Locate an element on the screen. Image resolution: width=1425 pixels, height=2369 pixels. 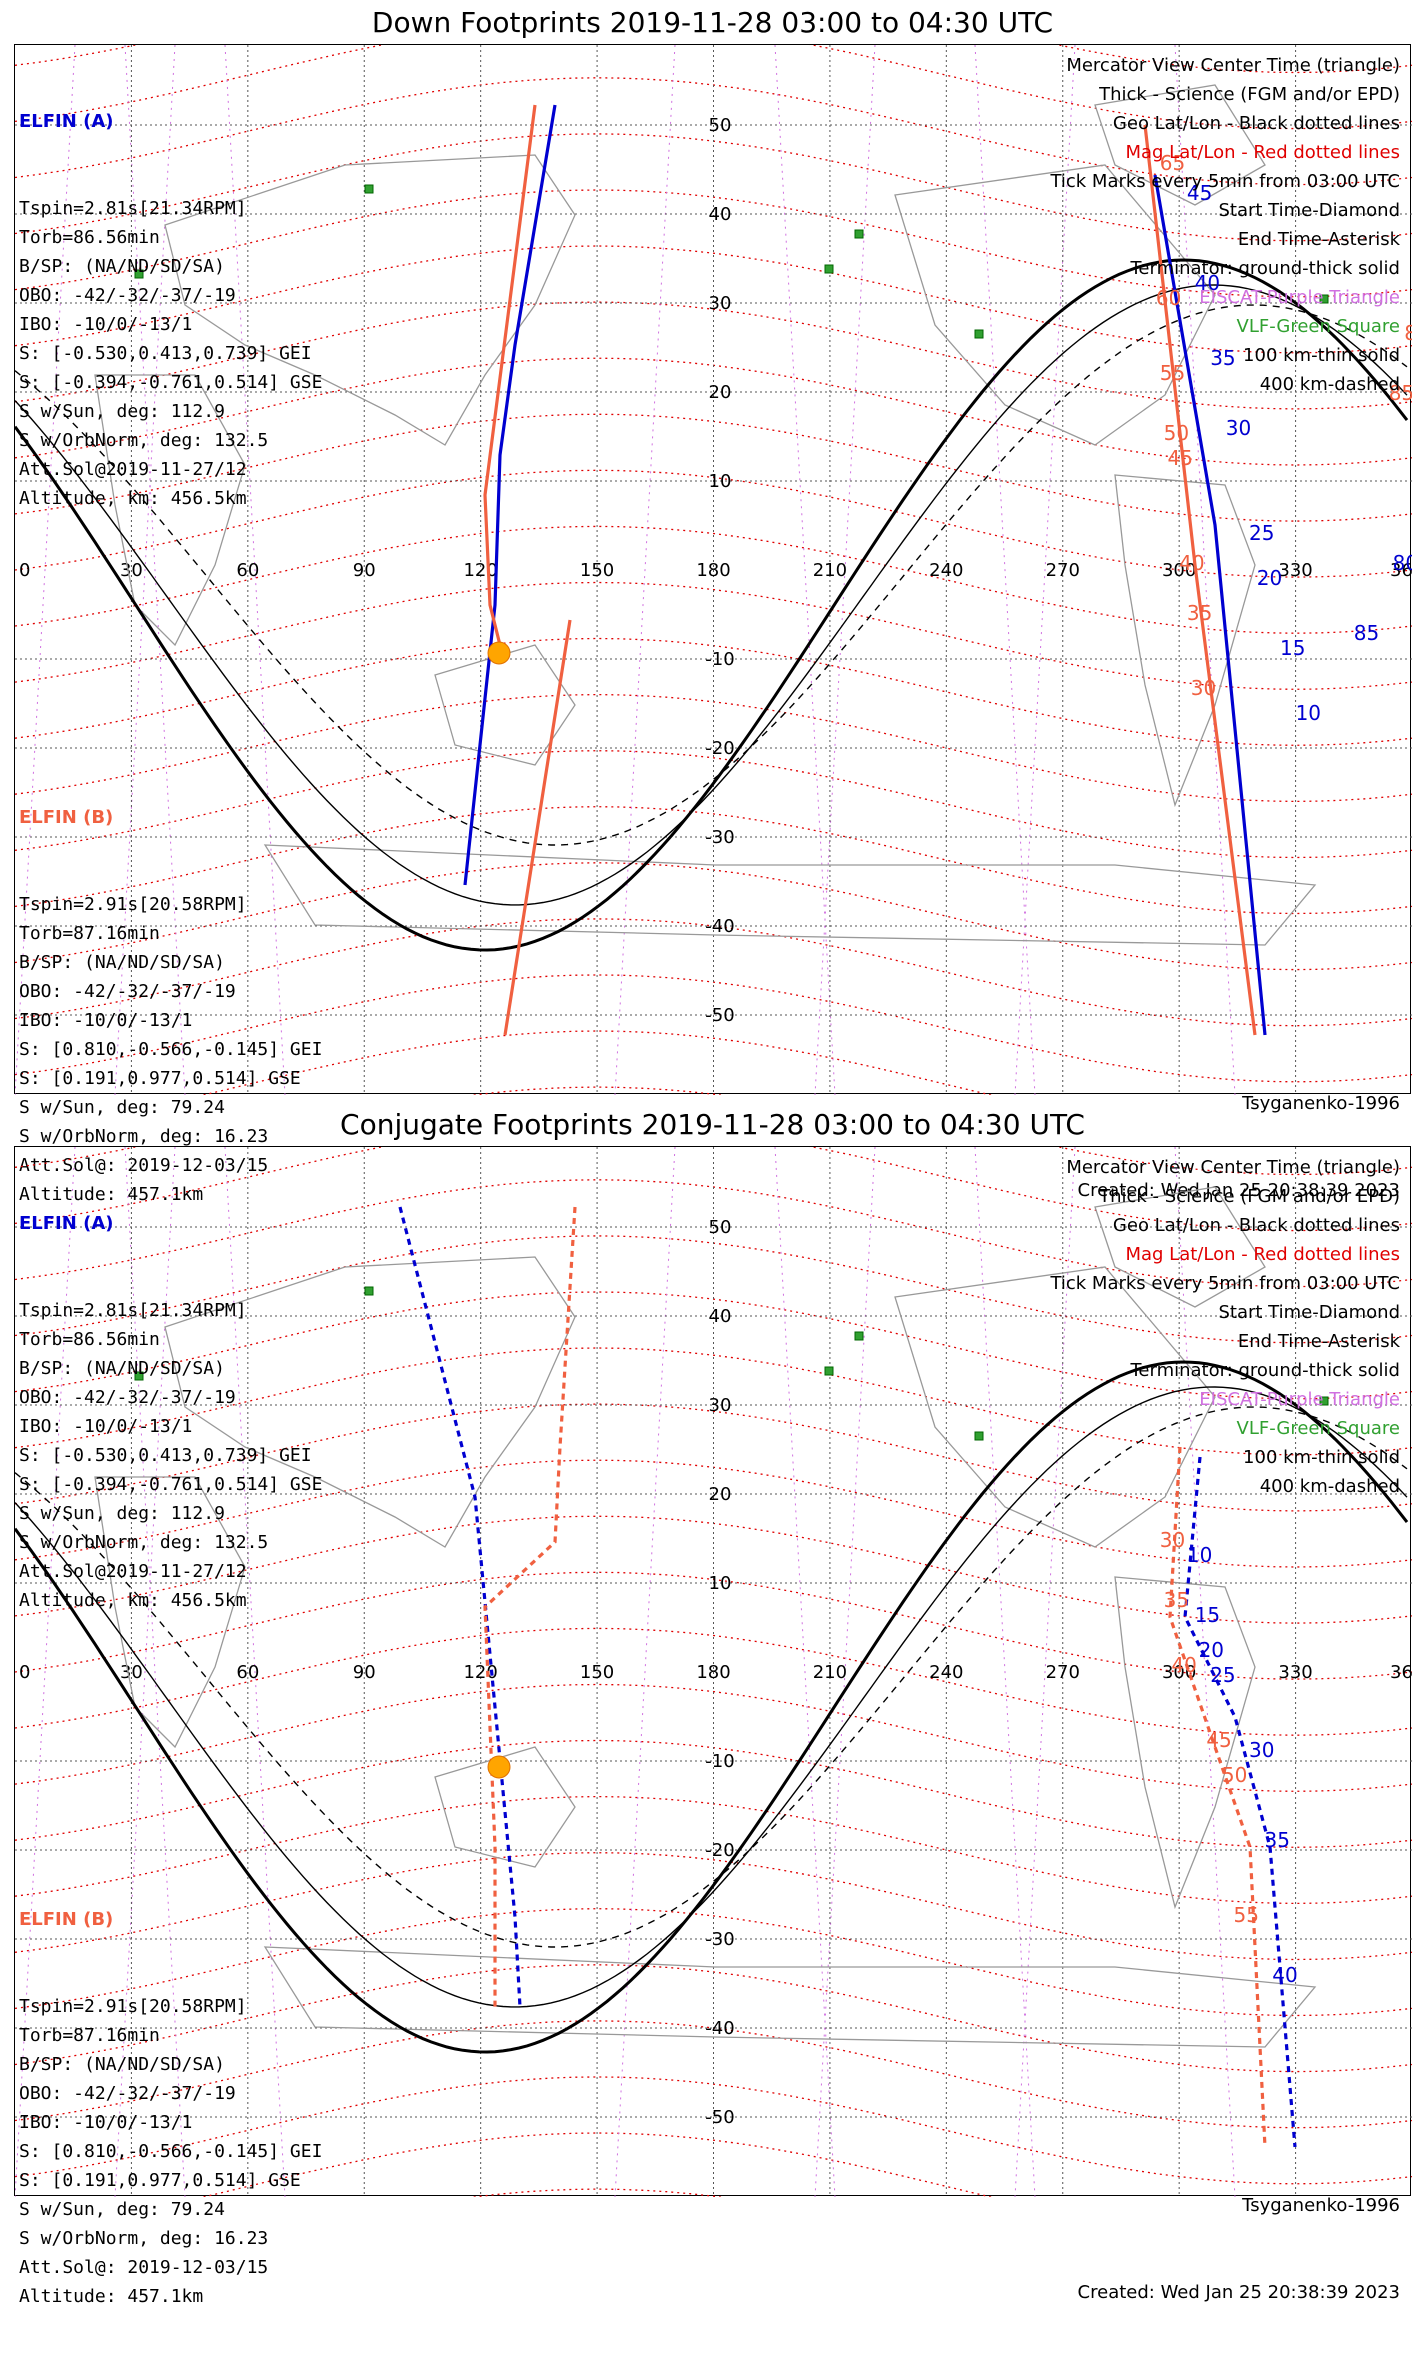
elfin-b-label: ELFIN (B) is located at coordinates (66, 1919).